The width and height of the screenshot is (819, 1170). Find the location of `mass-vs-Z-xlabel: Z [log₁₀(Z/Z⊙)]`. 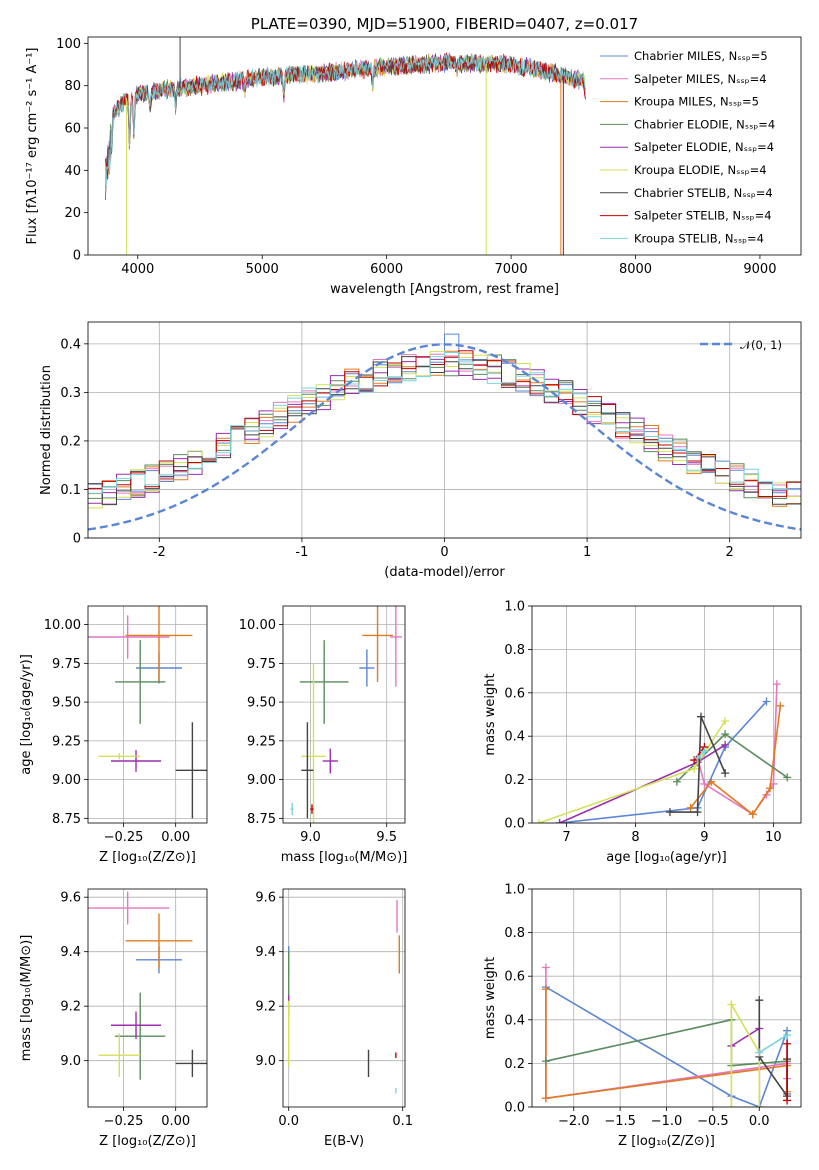

mass-vs-Z-xlabel: Z [log₁₀(Z/Z⊙)] is located at coordinates (147, 1141).